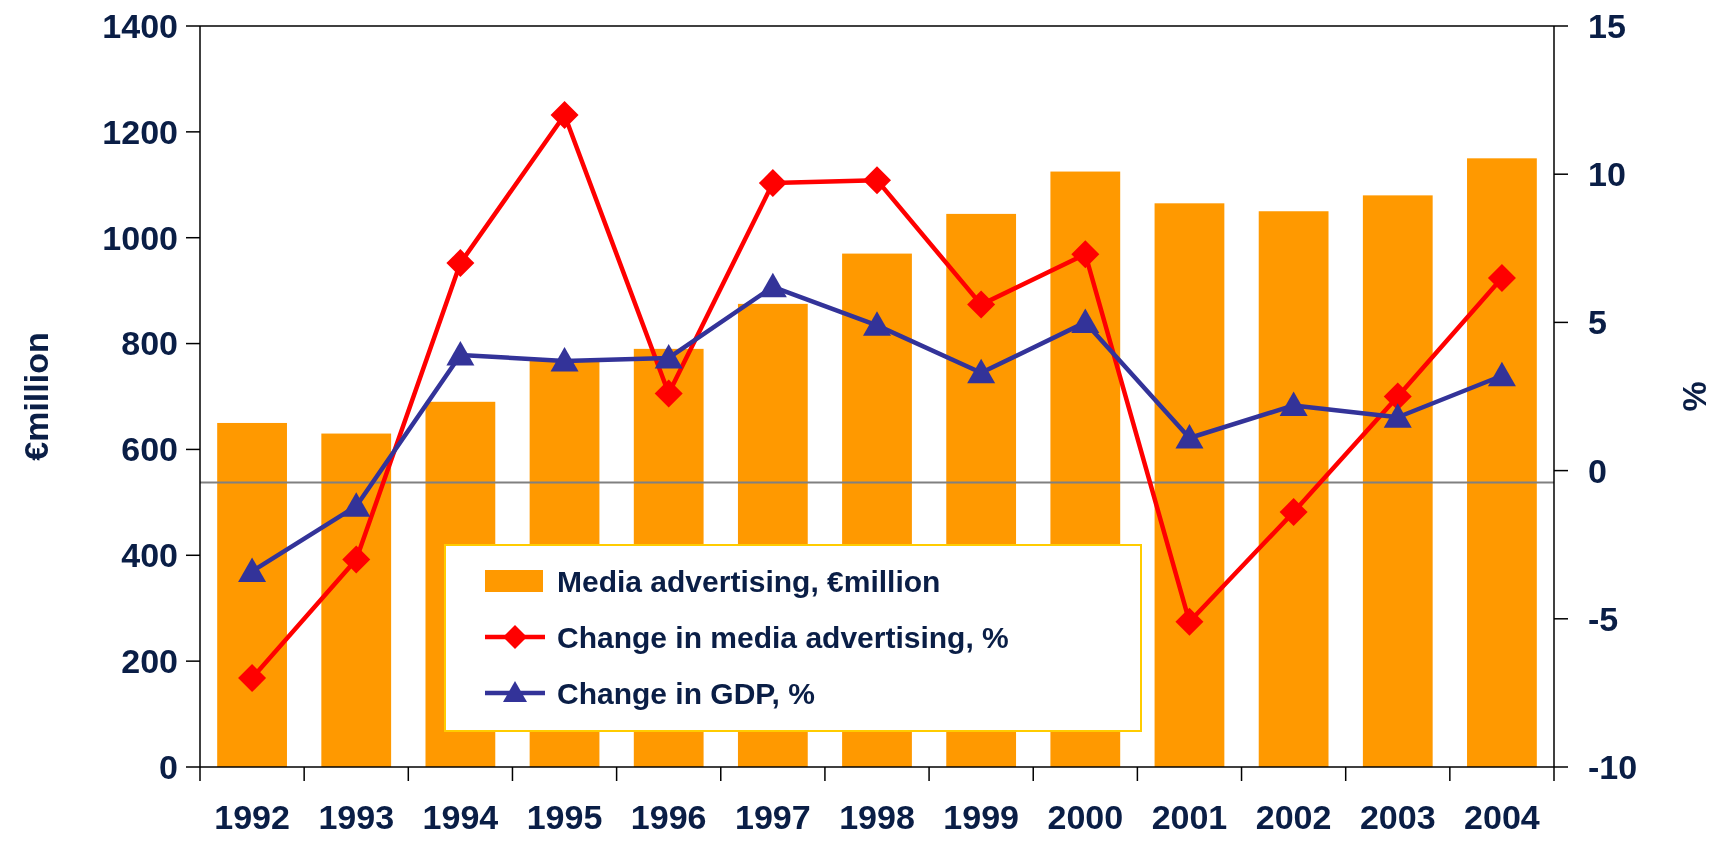  What do you see at coordinates (140, 25) in the screenshot?
I see `y-tick-label: 1400` at bounding box center [140, 25].